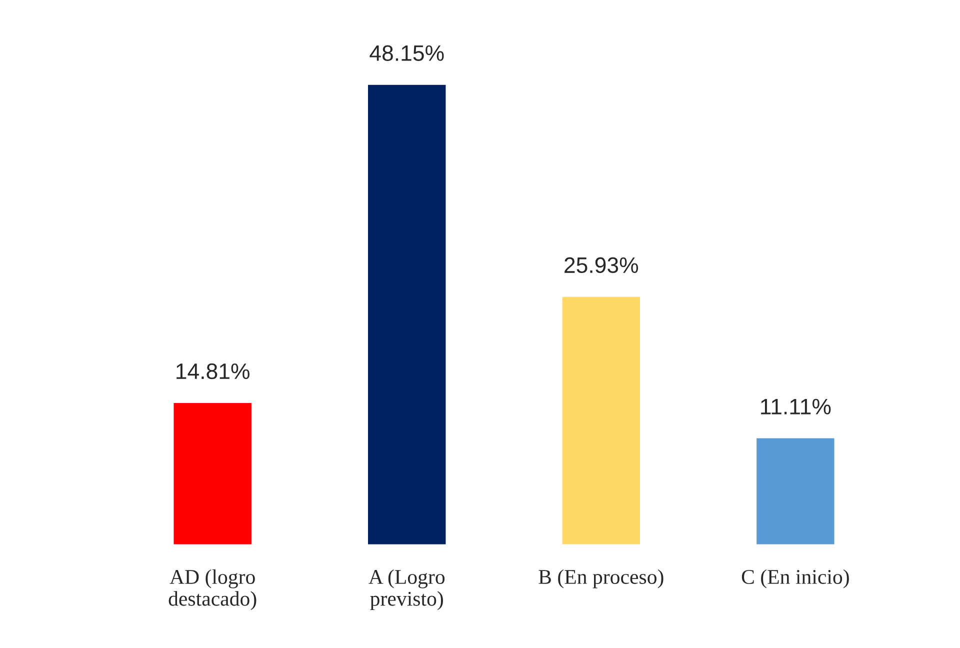 The height and width of the screenshot is (648, 960). I want to click on x-tick-label: A (Logro previsto), so click(406, 589).